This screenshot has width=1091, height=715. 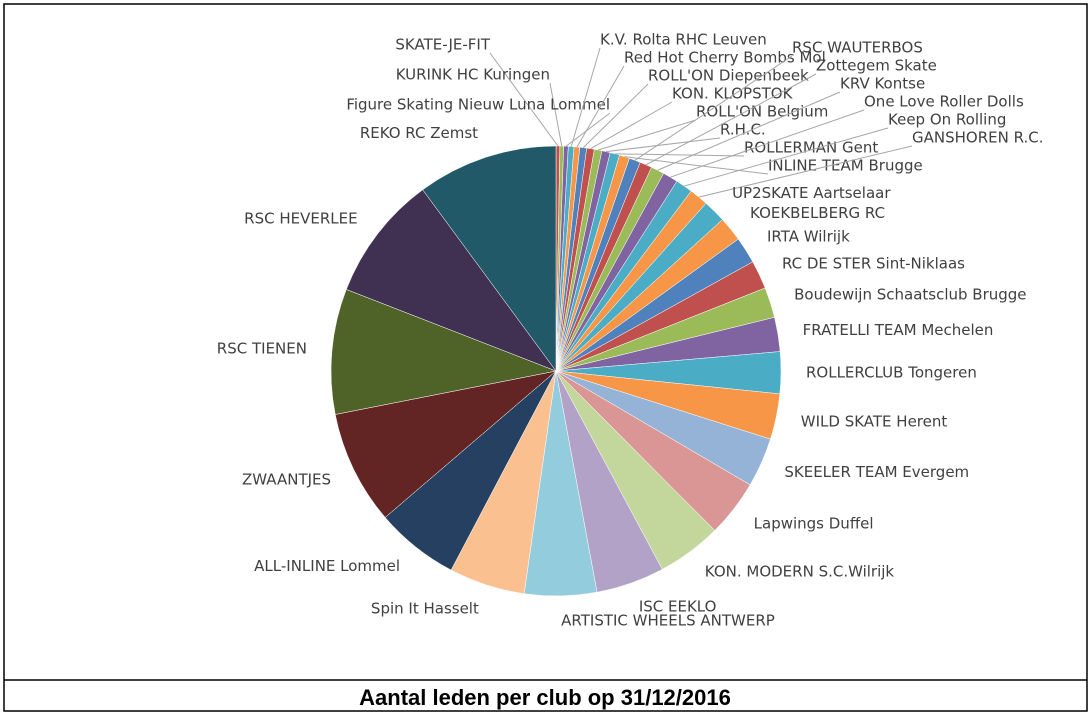 What do you see at coordinates (811, 193) in the screenshot?
I see `slice-label: UP2SKATE Aartselaar` at bounding box center [811, 193].